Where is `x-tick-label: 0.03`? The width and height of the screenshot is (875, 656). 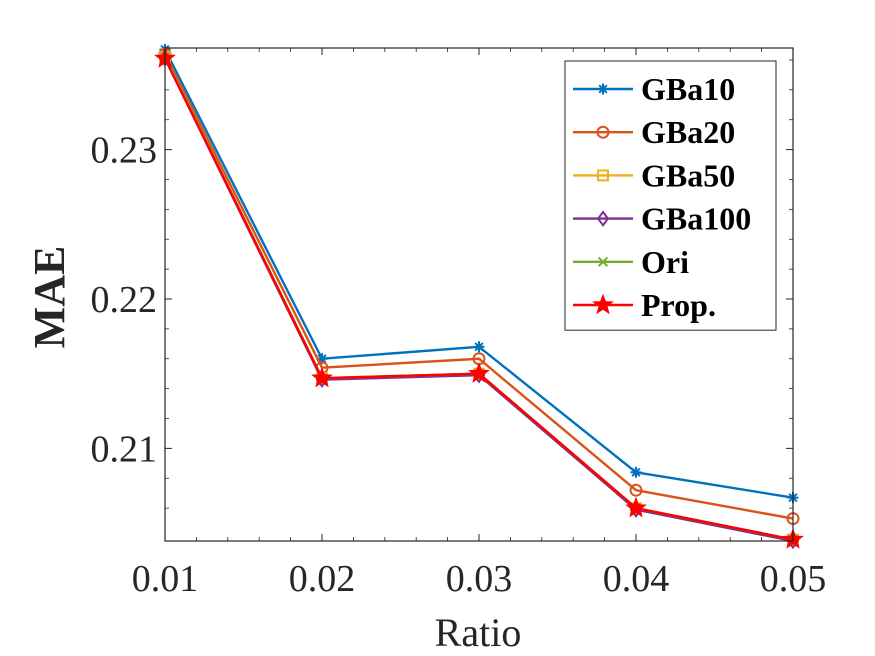
x-tick-label: 0.03 is located at coordinates (479, 579).